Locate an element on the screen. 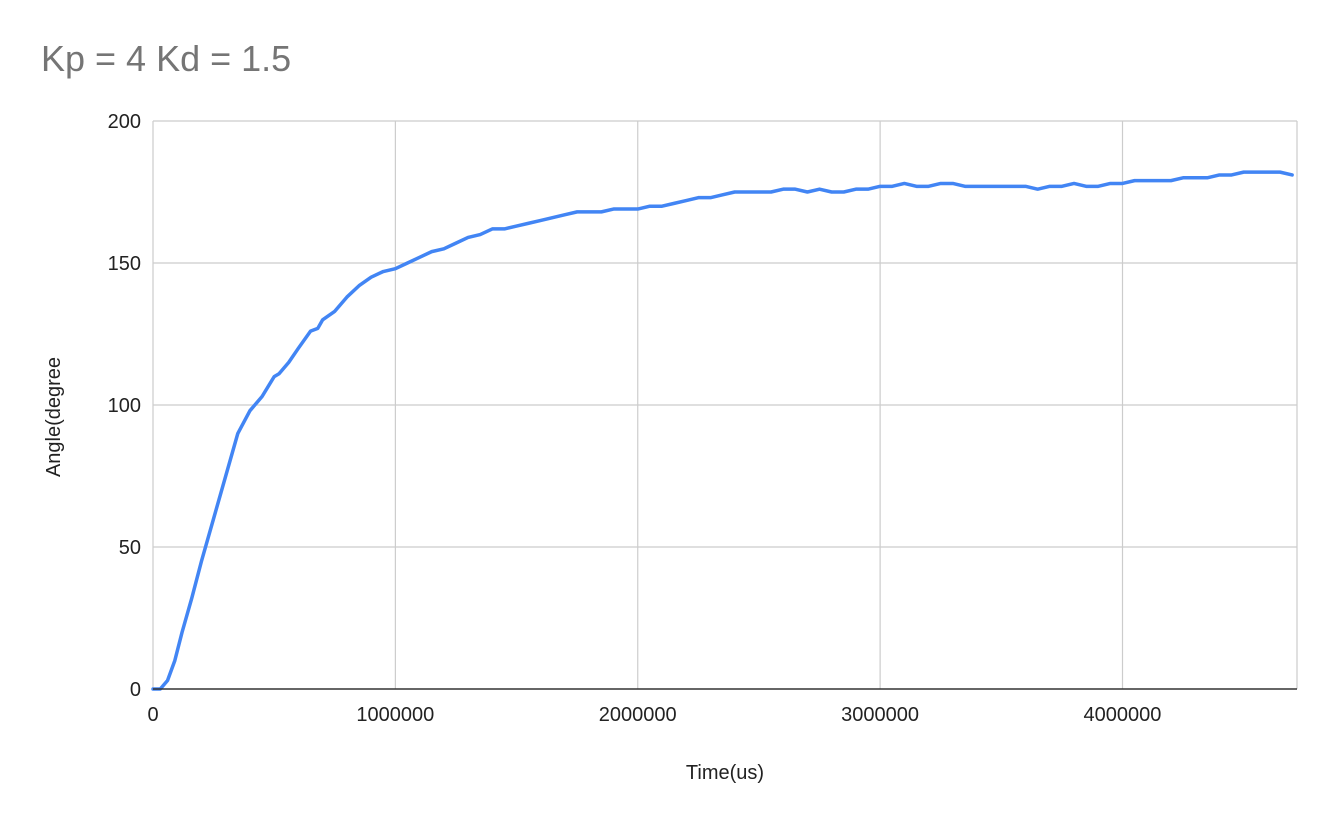 The image size is (1338, 826). y-tick-label: 200 is located at coordinates (124, 122).